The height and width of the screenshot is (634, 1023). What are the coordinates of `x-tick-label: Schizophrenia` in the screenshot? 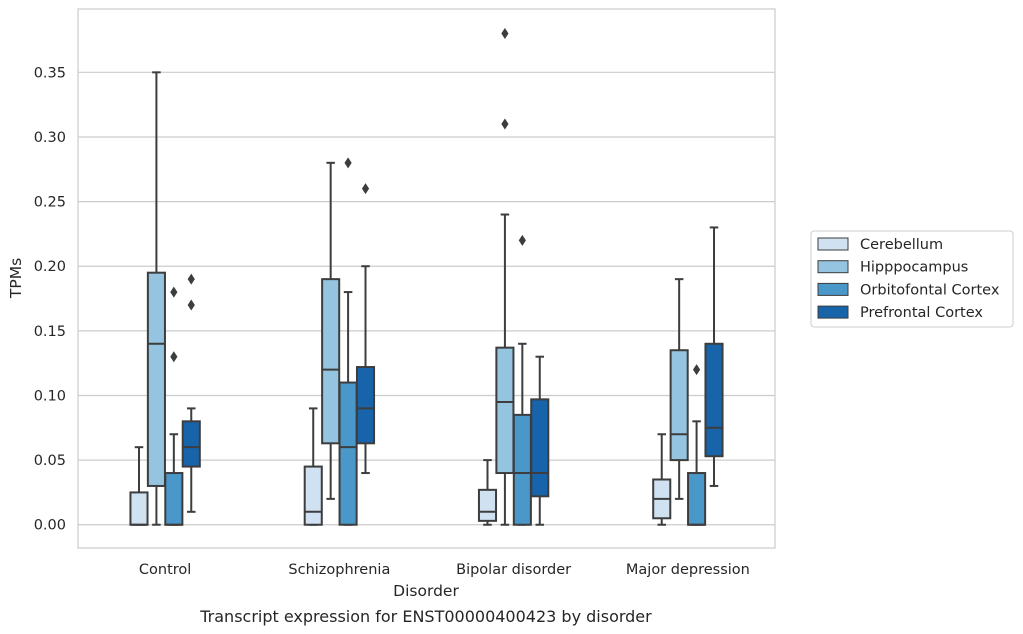 It's located at (339, 570).